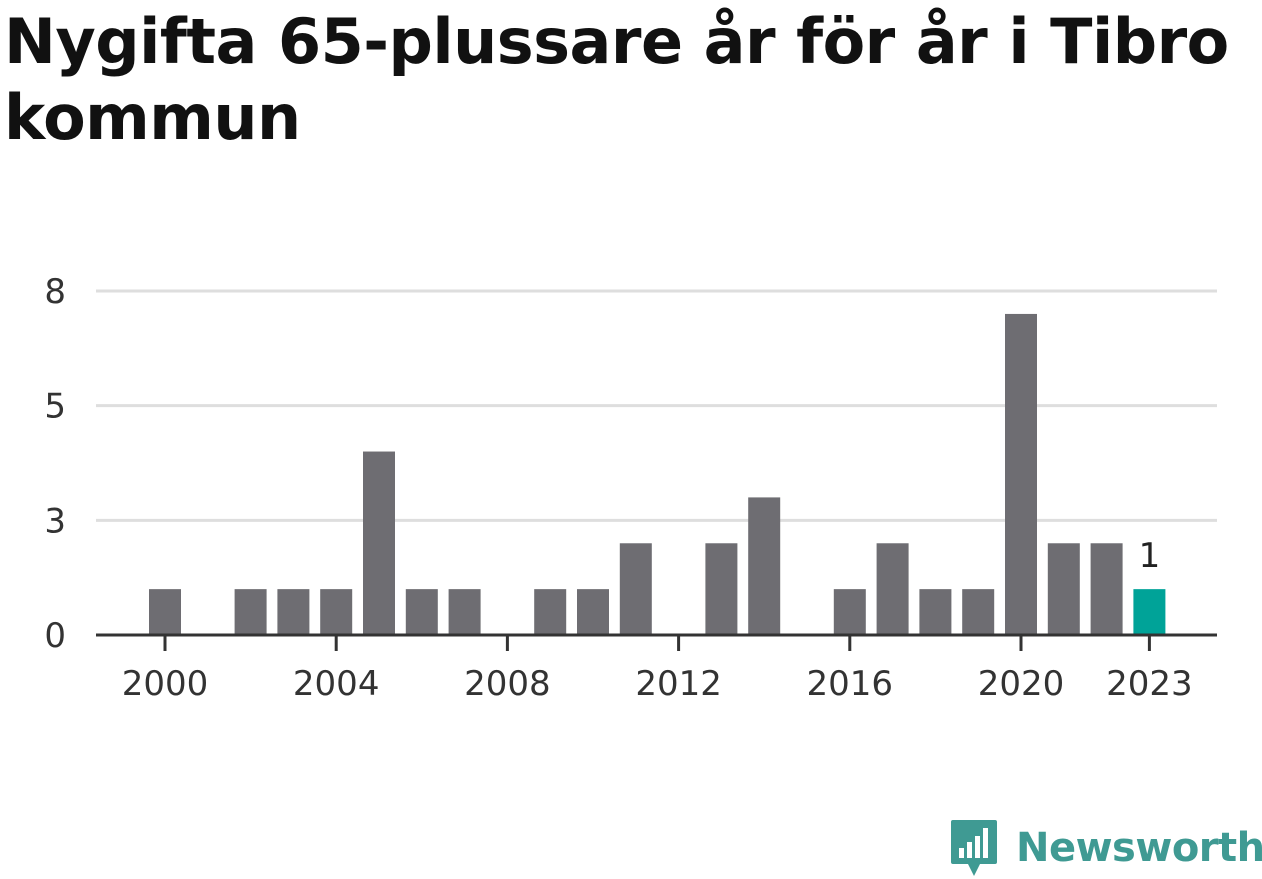 The height and width of the screenshot is (879, 1262). I want to click on x-tick-label: 2008, so click(507, 684).